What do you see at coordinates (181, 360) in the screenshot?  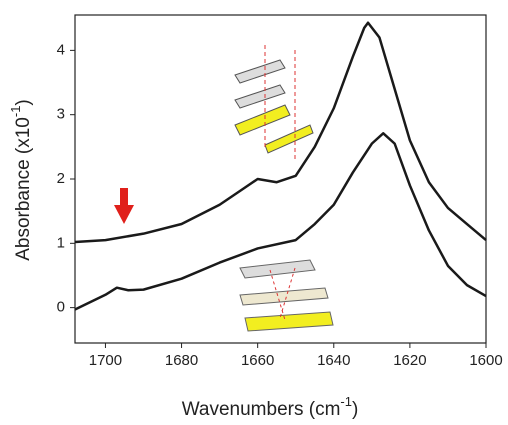 I see `x-tick-label: 1680` at bounding box center [181, 360].